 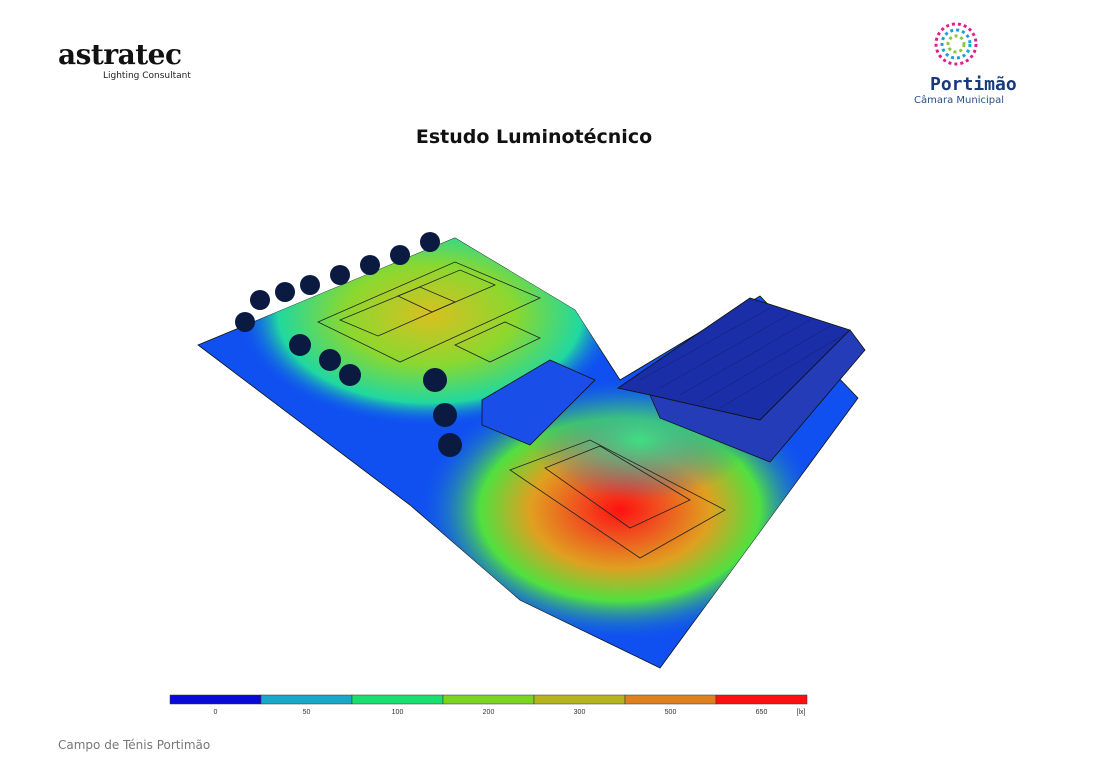 What do you see at coordinates (489, 712) in the screenshot?
I see `legend-label: 200` at bounding box center [489, 712].